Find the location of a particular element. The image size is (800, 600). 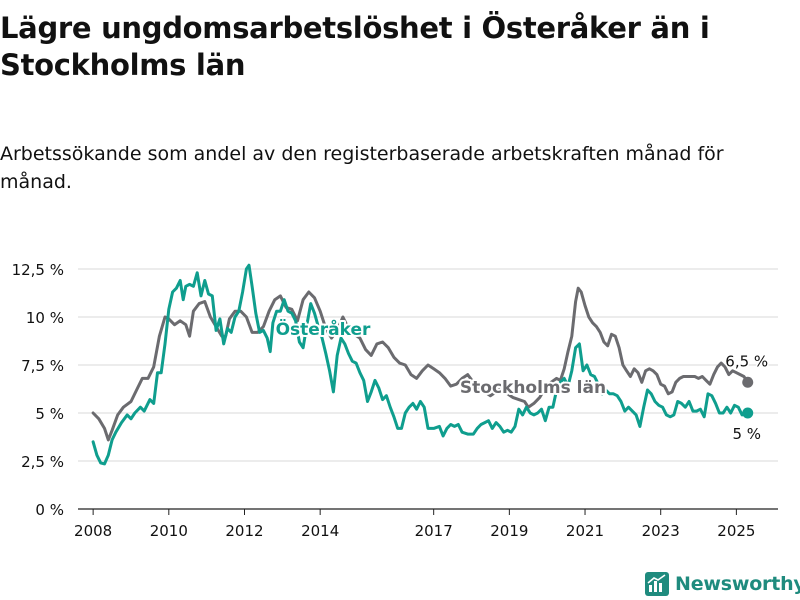

x-tick-label: 2014 is located at coordinates (320, 531).